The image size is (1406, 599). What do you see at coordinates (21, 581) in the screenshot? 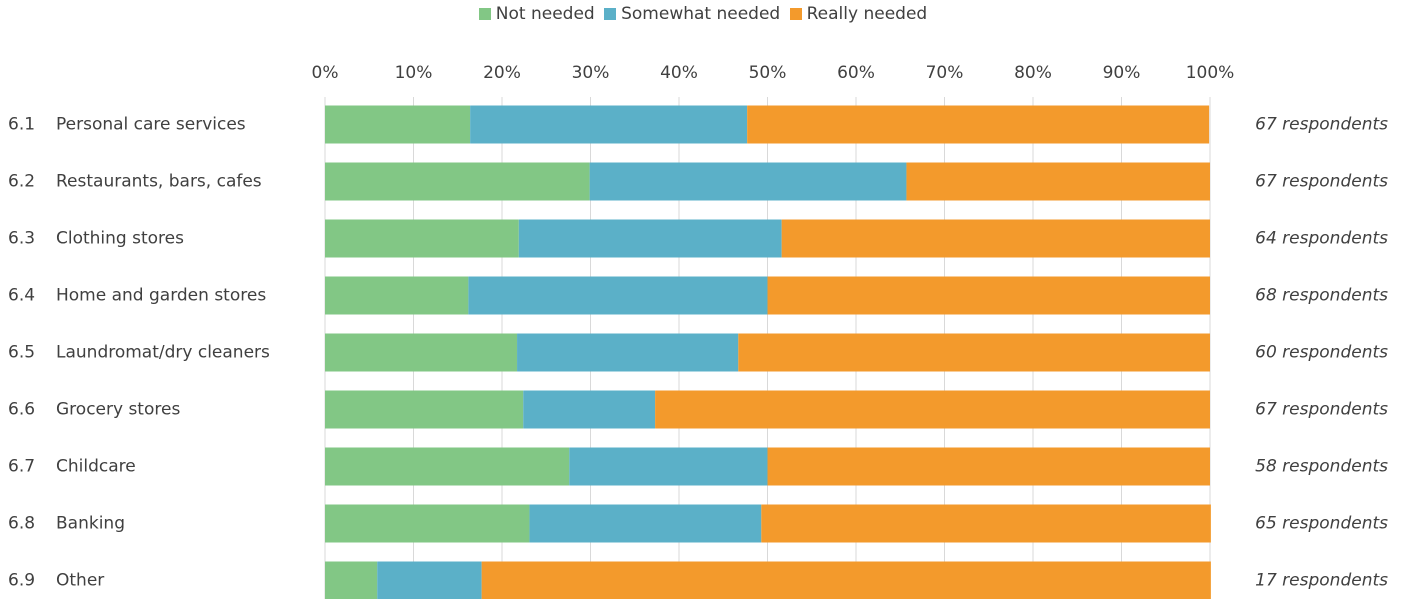
I see `category-number: 6.9` at bounding box center [21, 581].